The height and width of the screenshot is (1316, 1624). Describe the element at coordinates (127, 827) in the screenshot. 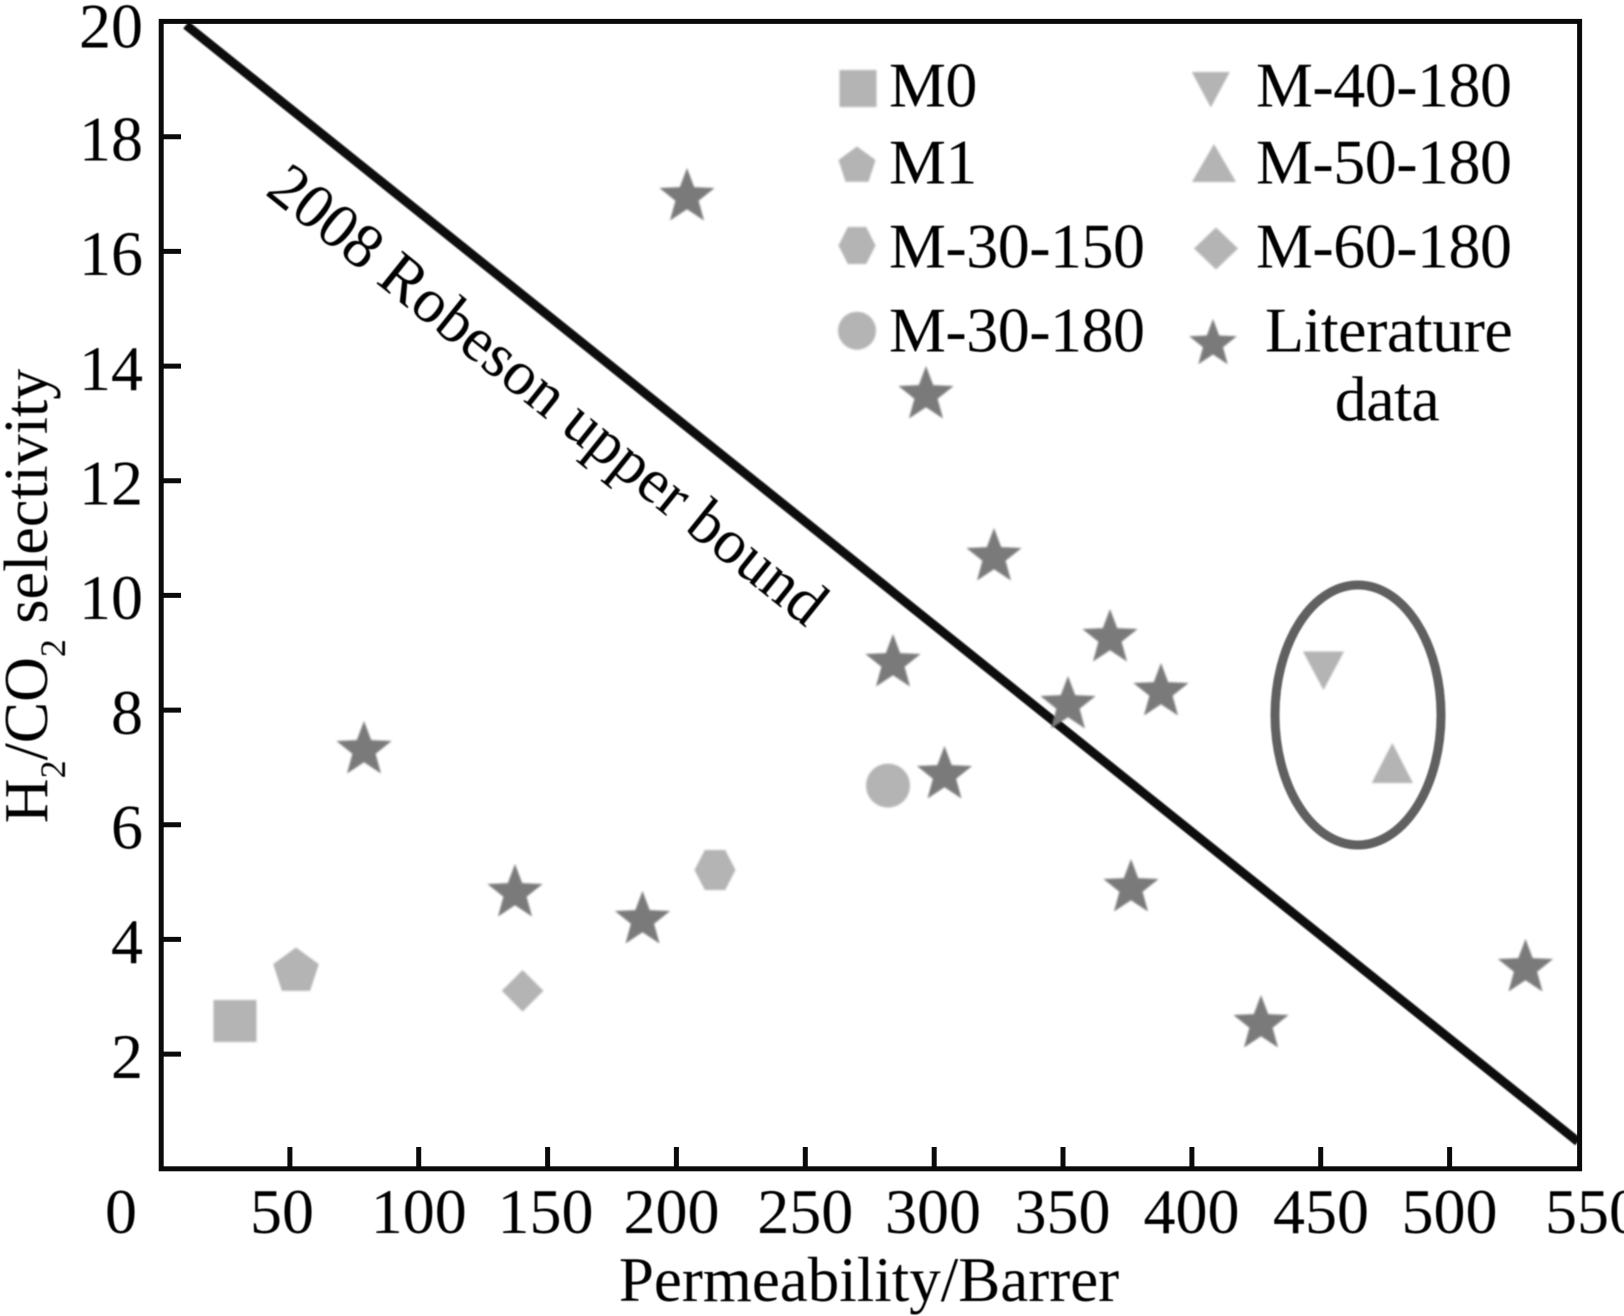

I see `svg-text: 6` at that location.